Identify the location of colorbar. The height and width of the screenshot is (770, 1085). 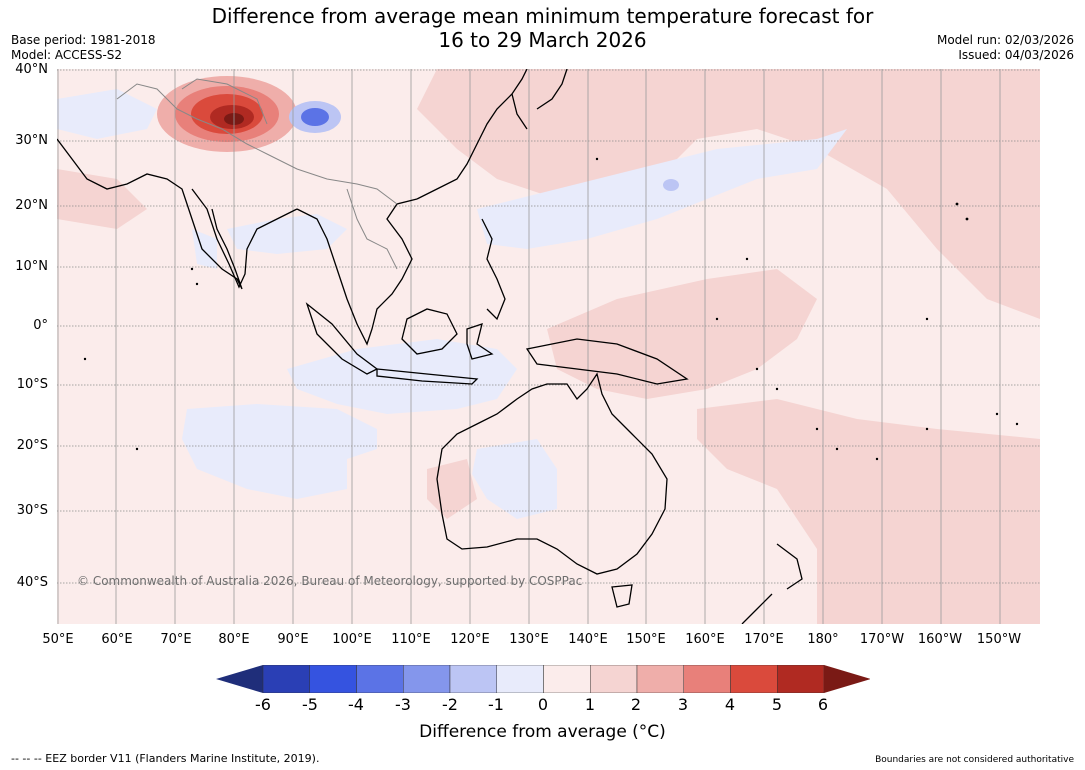
(543, 679).